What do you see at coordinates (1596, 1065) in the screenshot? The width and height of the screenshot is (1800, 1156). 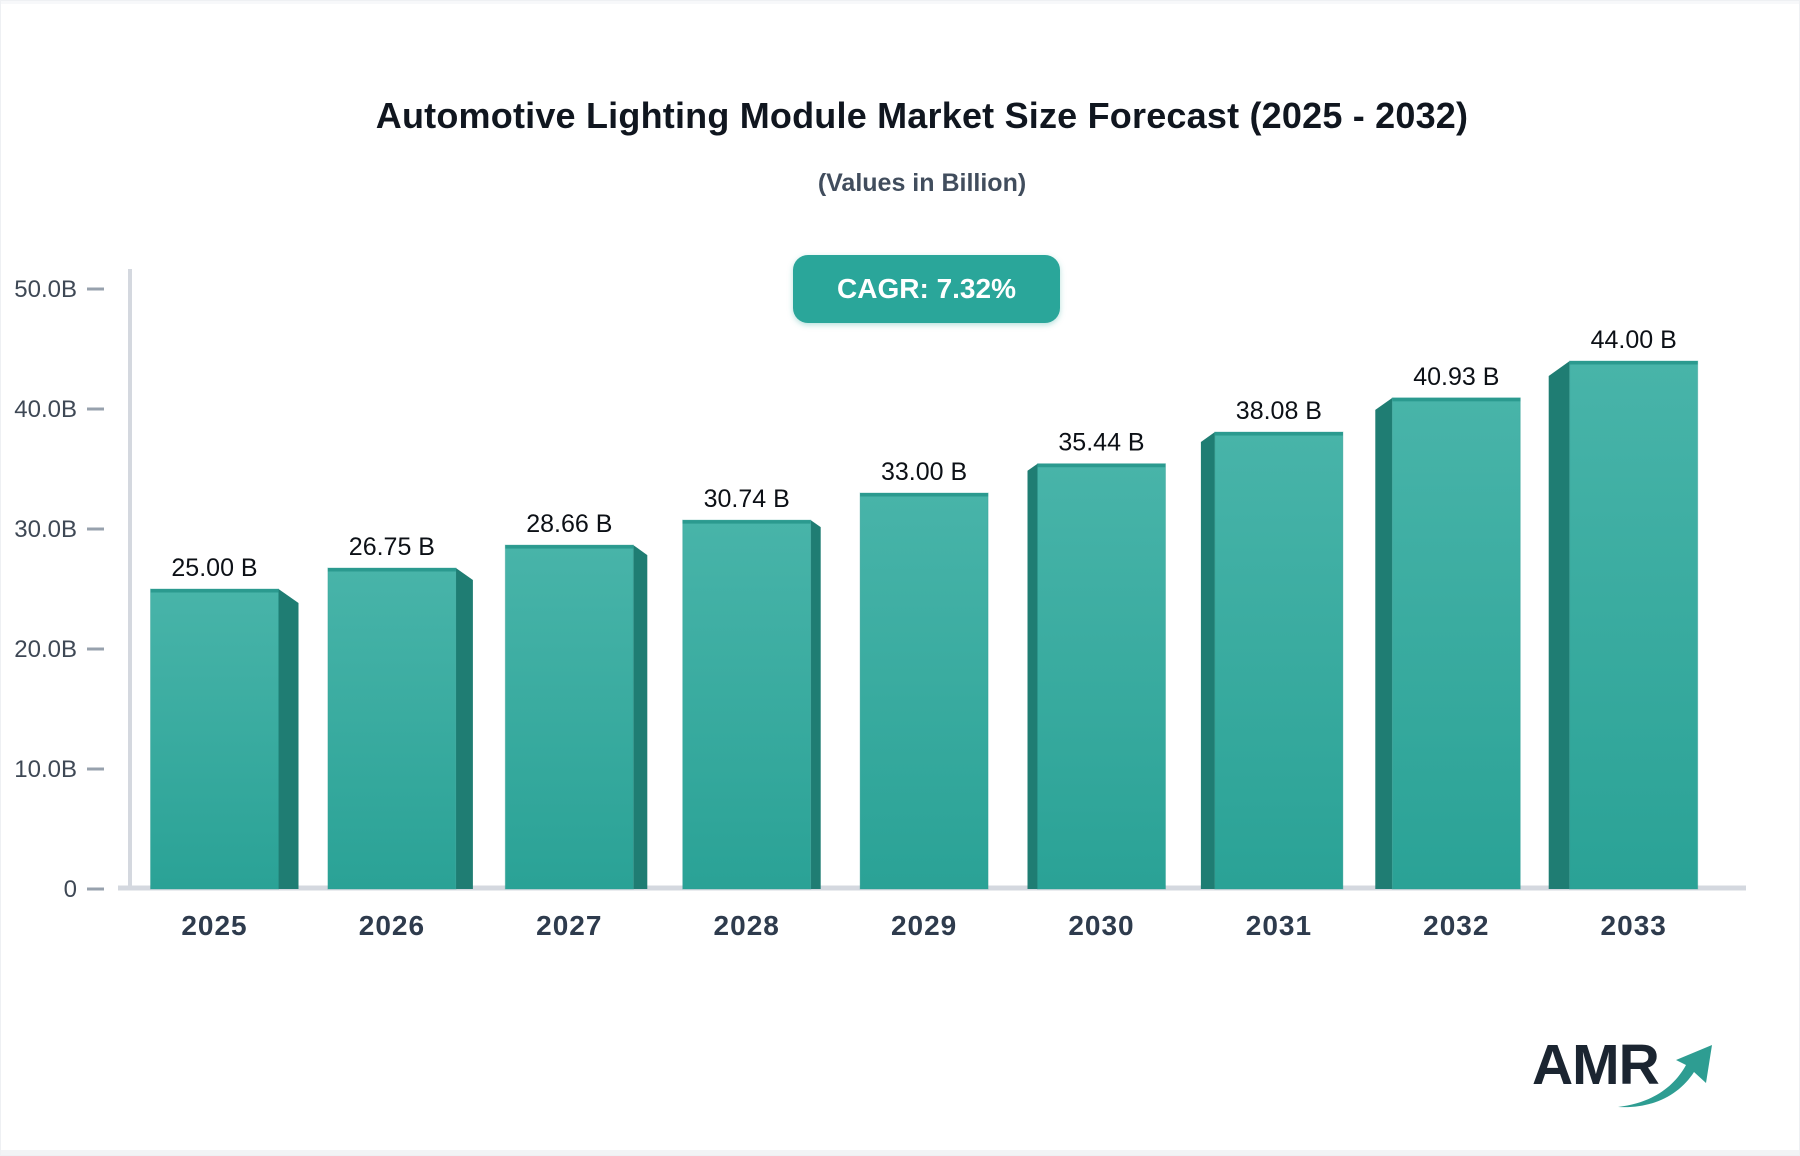 I see `amr-logo-text: AMR` at bounding box center [1596, 1065].